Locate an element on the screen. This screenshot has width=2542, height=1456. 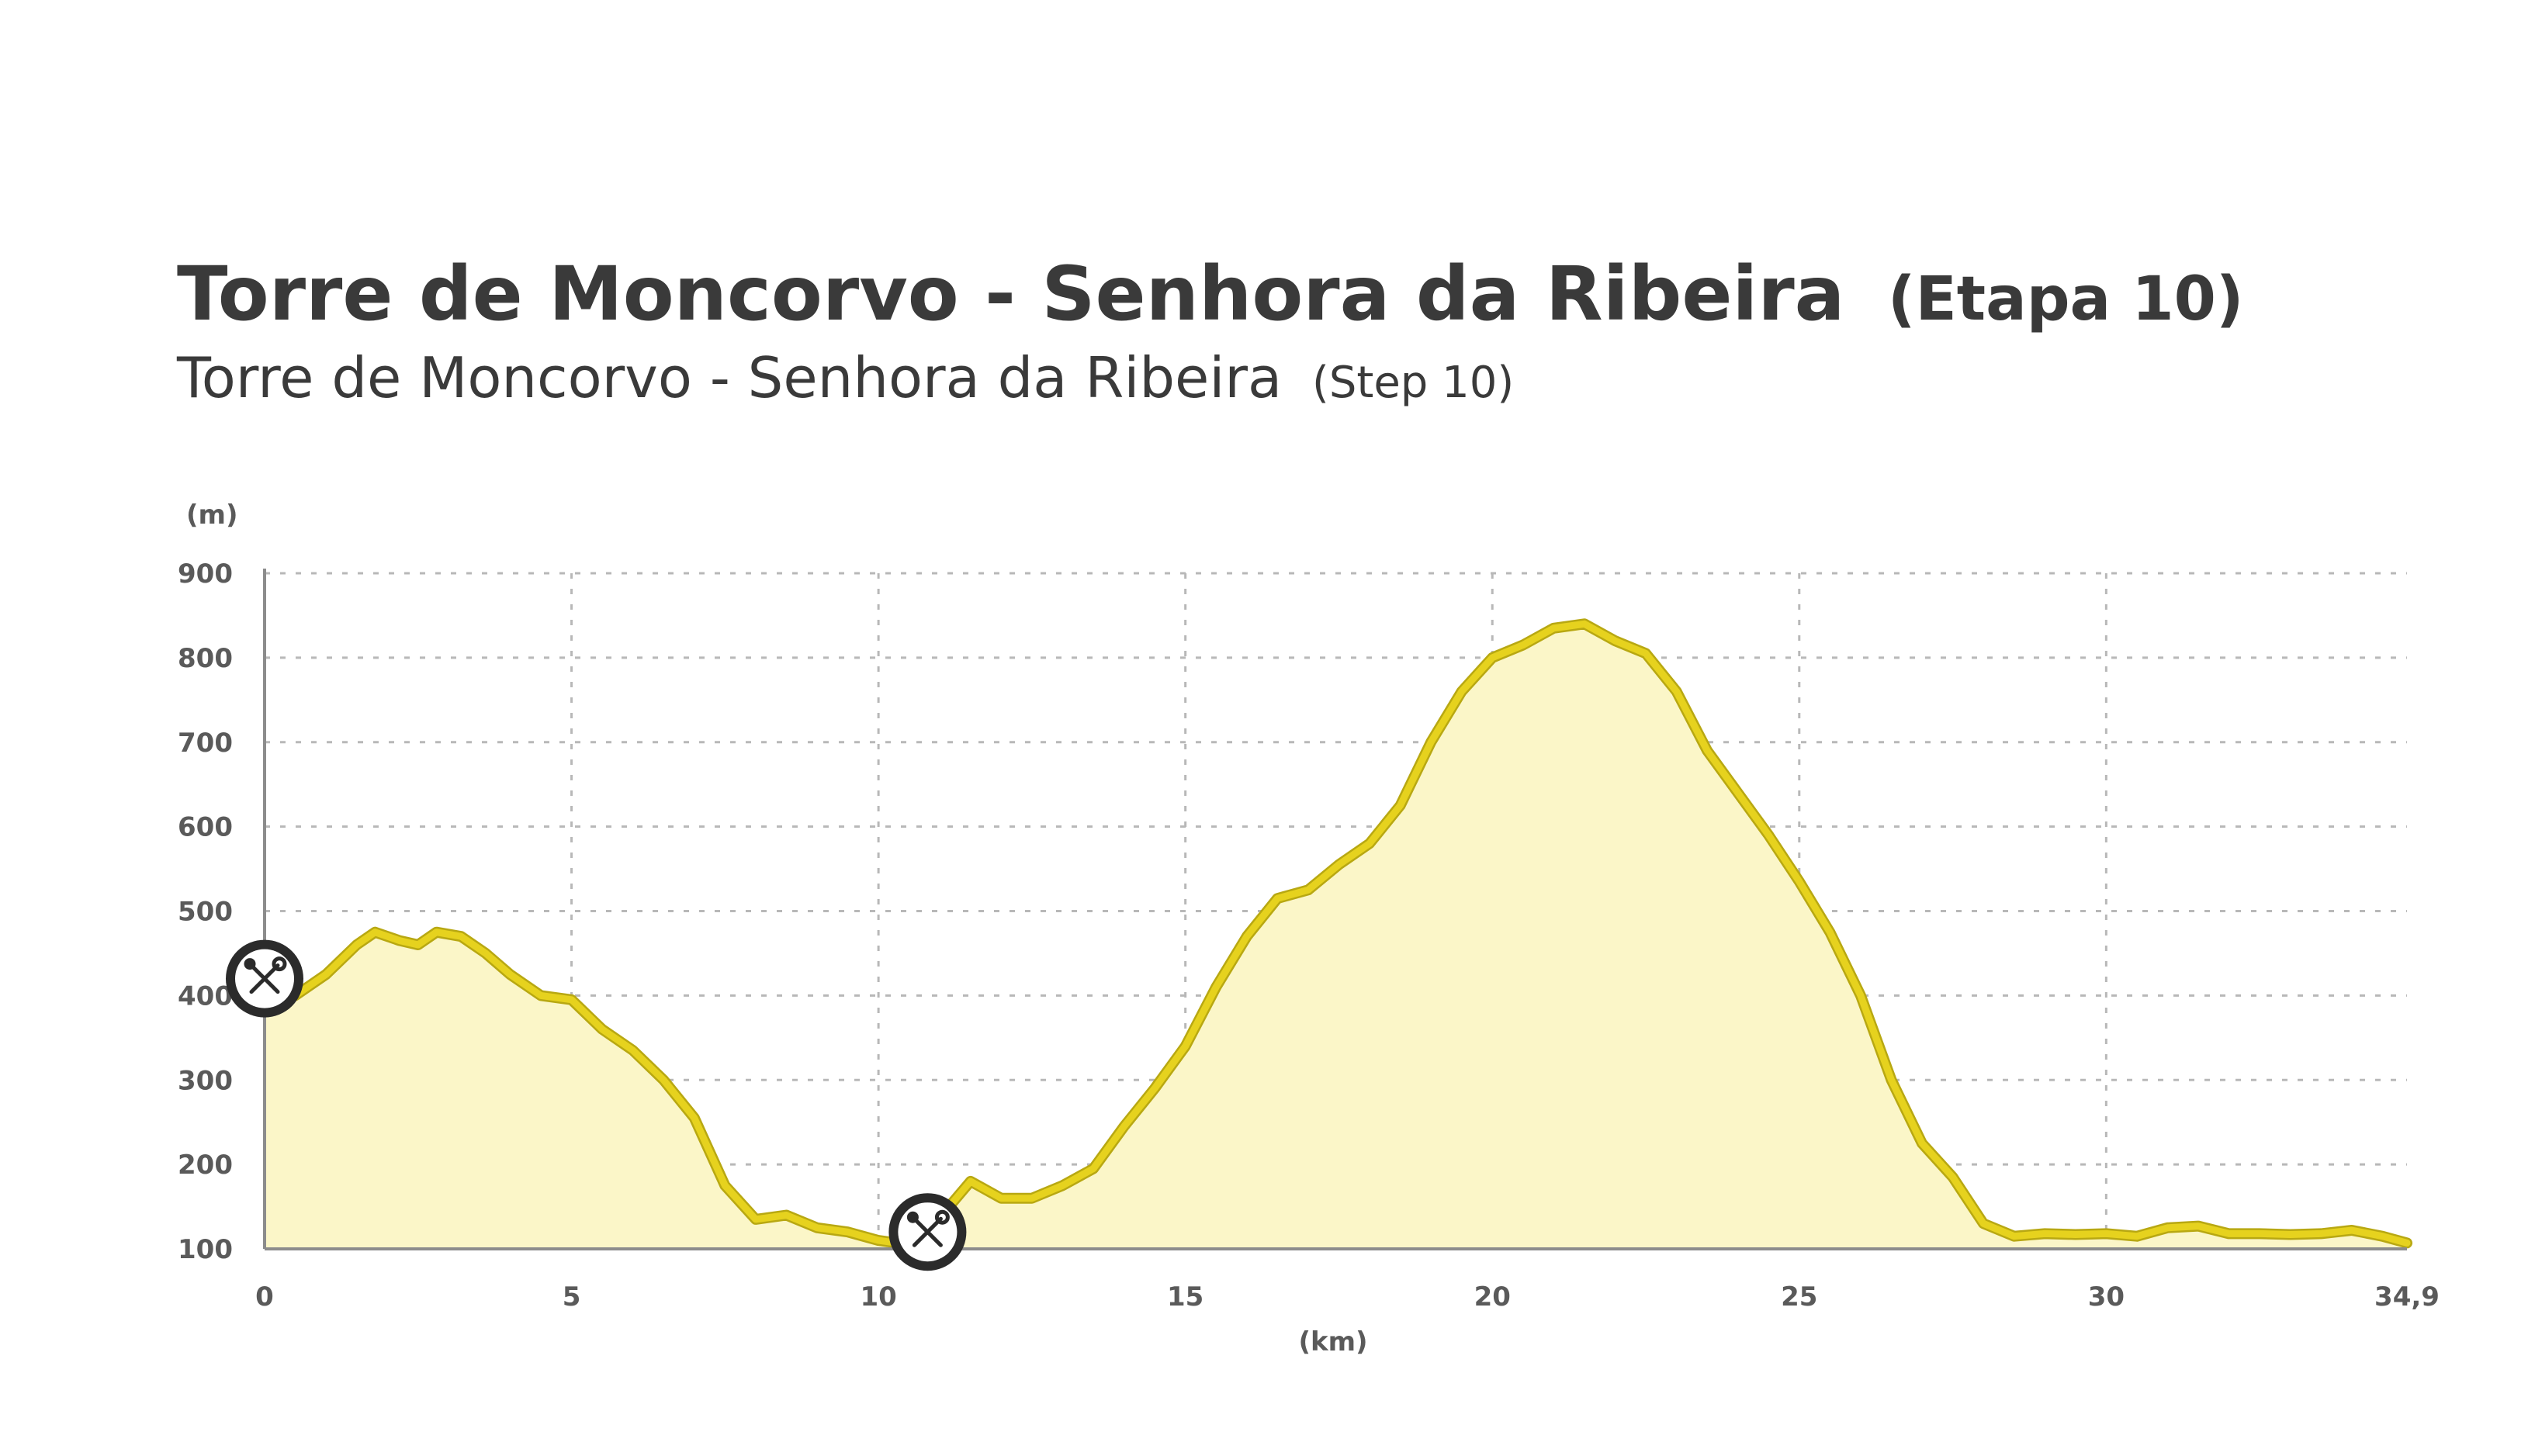
x-tick-label: 30 is located at coordinates (2107, 1296).